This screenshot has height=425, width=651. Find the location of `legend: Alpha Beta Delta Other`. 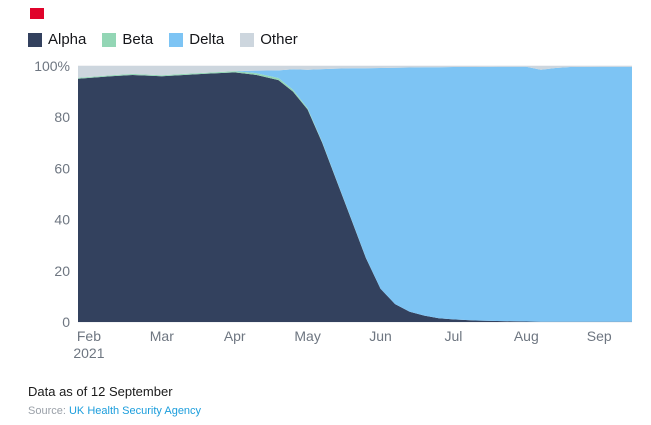

legend: Alpha Beta Delta Other is located at coordinates (163, 39).